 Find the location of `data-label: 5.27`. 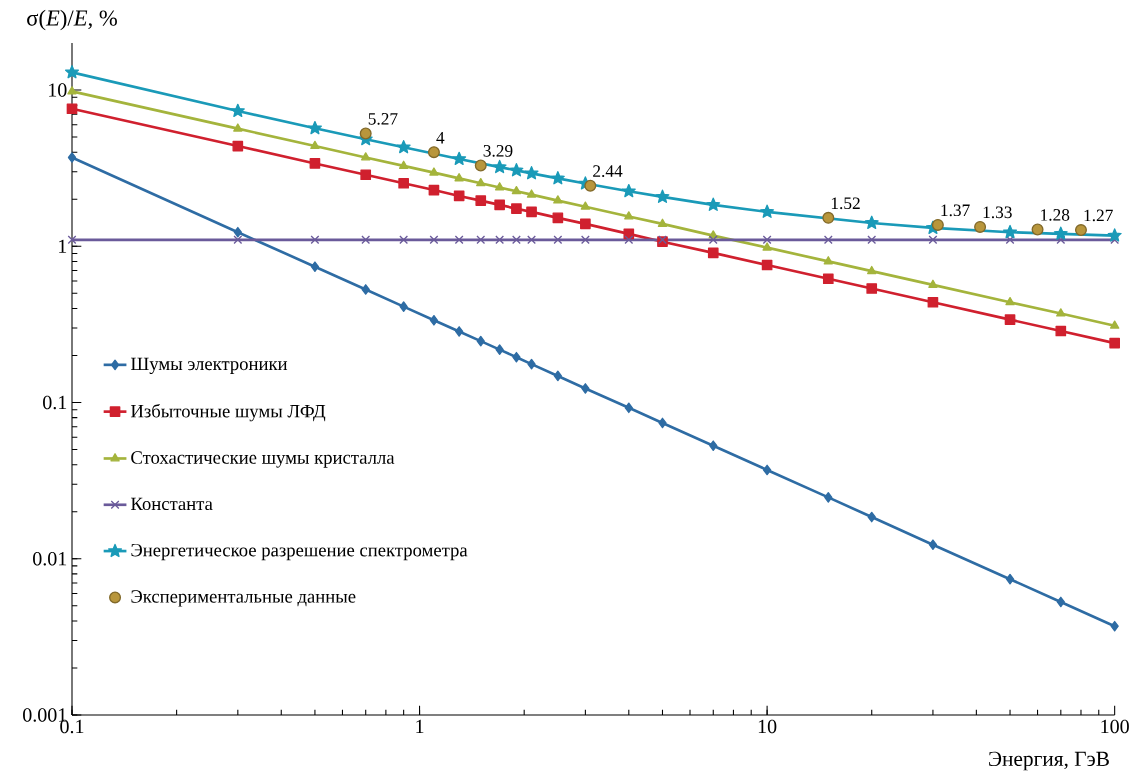

data-label: 5.27 is located at coordinates (383, 119).